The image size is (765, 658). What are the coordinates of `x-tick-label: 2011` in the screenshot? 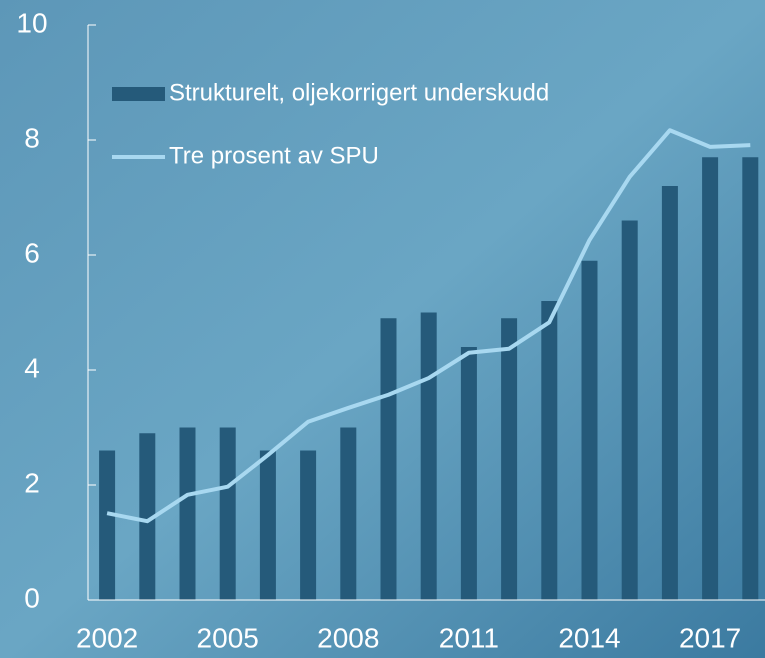 It's located at (469, 637).